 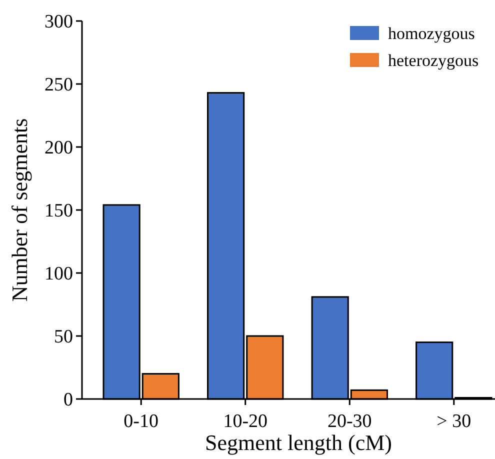 What do you see at coordinates (68, 400) in the screenshot?
I see `y-tick-label: 0` at bounding box center [68, 400].